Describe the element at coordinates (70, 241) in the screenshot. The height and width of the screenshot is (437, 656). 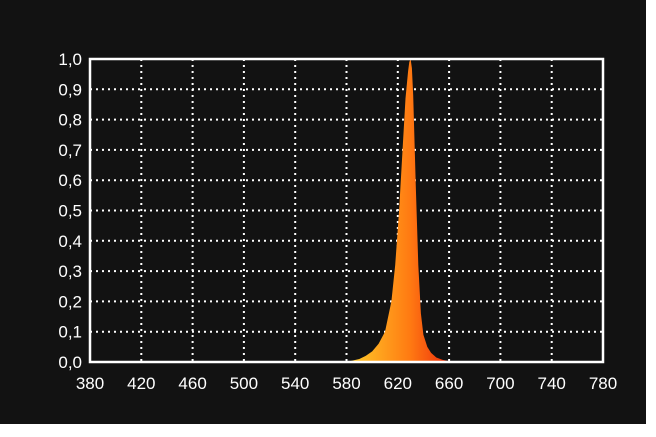
I see `y-tick-label: 0,4` at that location.